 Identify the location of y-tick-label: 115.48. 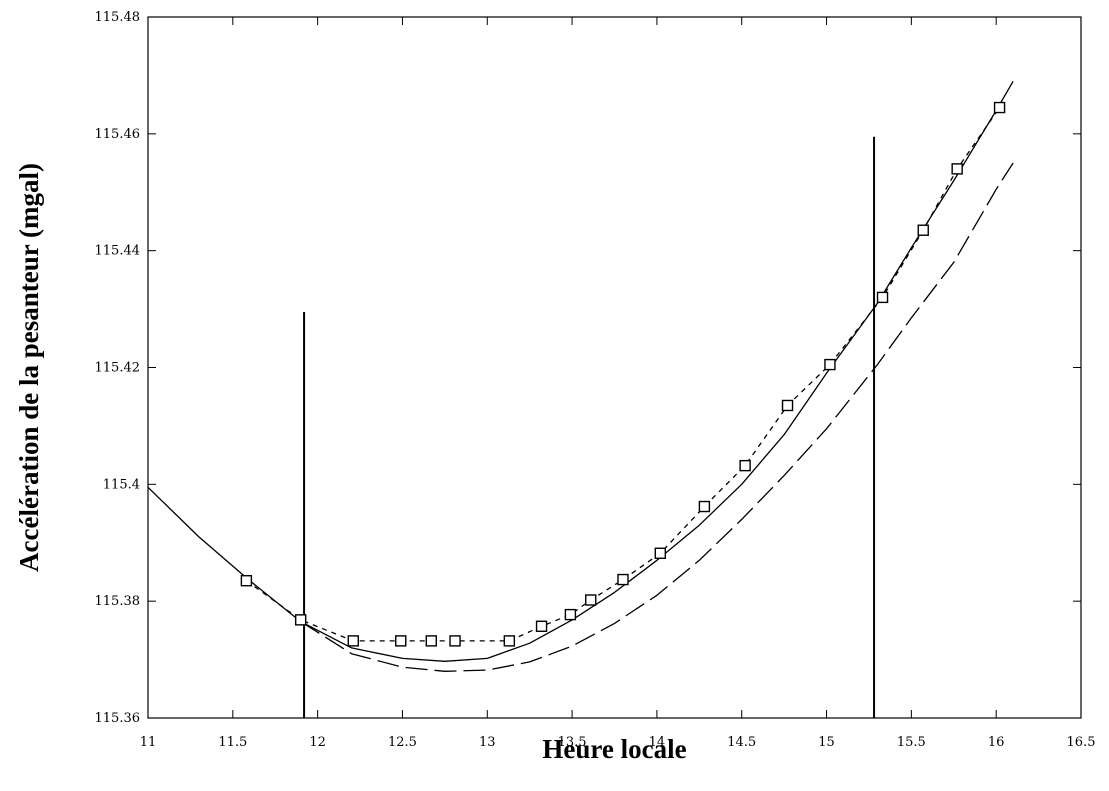
(118, 17).